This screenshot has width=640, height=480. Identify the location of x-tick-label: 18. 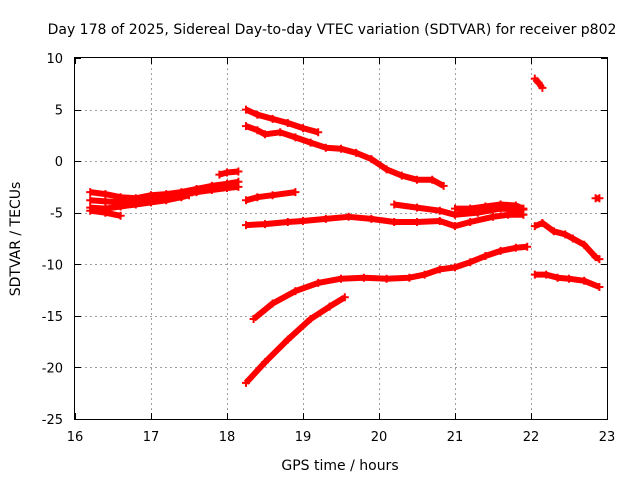
(227, 437).